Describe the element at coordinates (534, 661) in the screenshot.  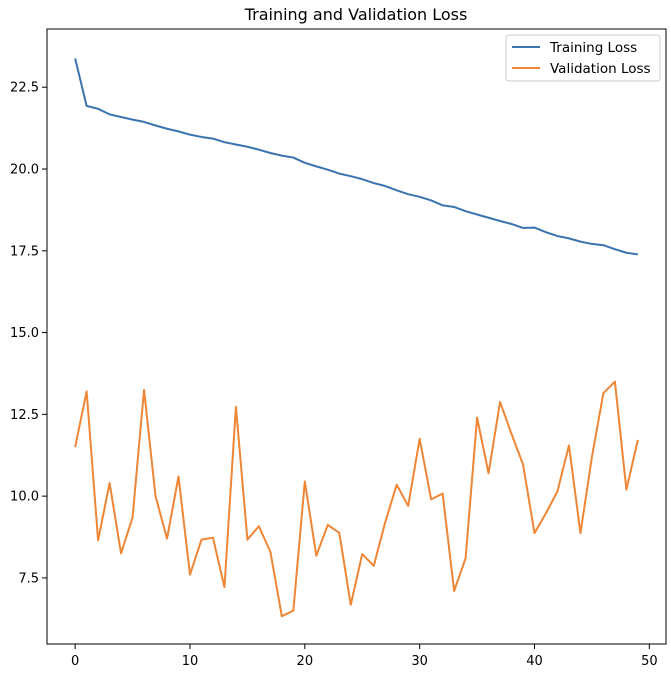
I see `x-tick-label: 40` at that location.